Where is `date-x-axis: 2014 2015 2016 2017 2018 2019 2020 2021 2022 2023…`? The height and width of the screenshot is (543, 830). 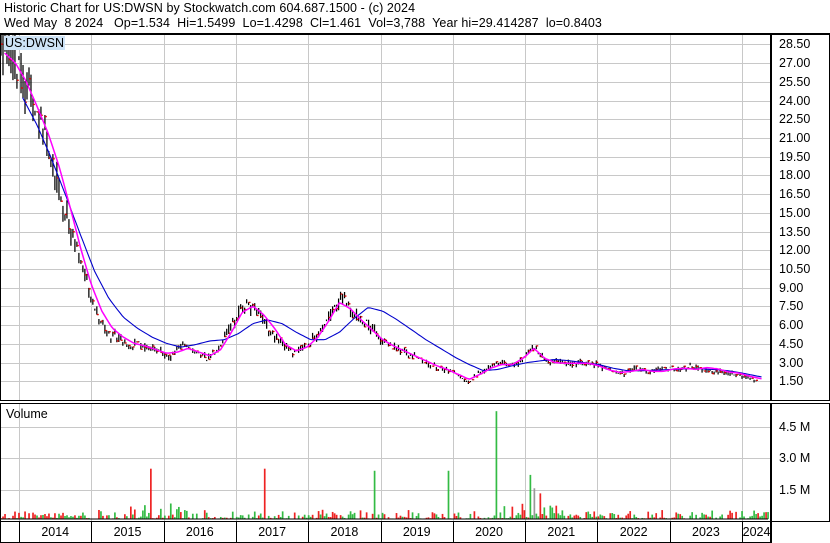
date-x-axis: 2014 2015 2016 2017 2018 2019 2020 2021 2022 2023… is located at coordinates (386, 532).